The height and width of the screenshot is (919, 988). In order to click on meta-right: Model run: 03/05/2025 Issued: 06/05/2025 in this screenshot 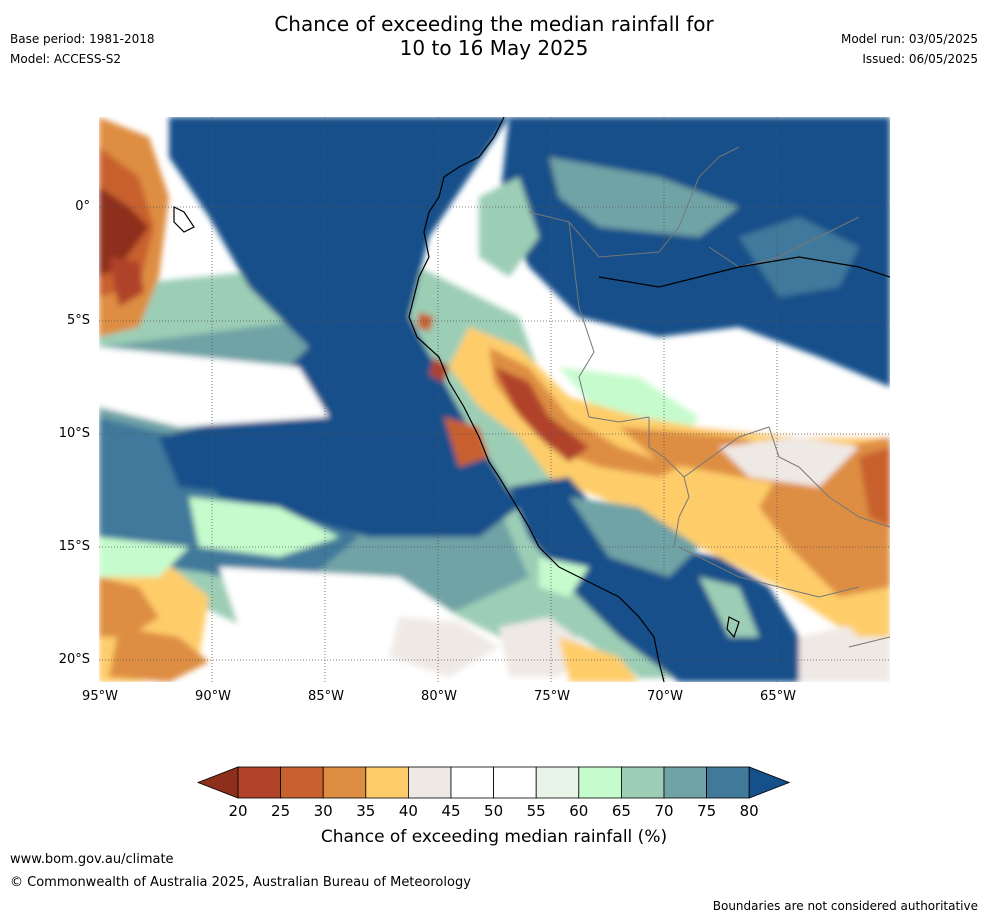, I will do `click(909, 52)`.